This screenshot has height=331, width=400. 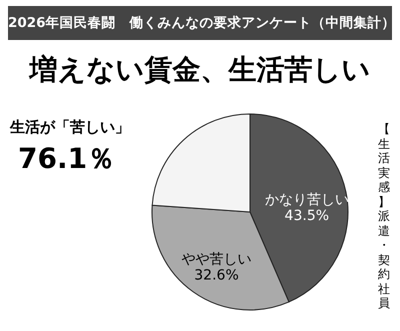 I want to click on text: 76.1％, so click(x=67, y=159).